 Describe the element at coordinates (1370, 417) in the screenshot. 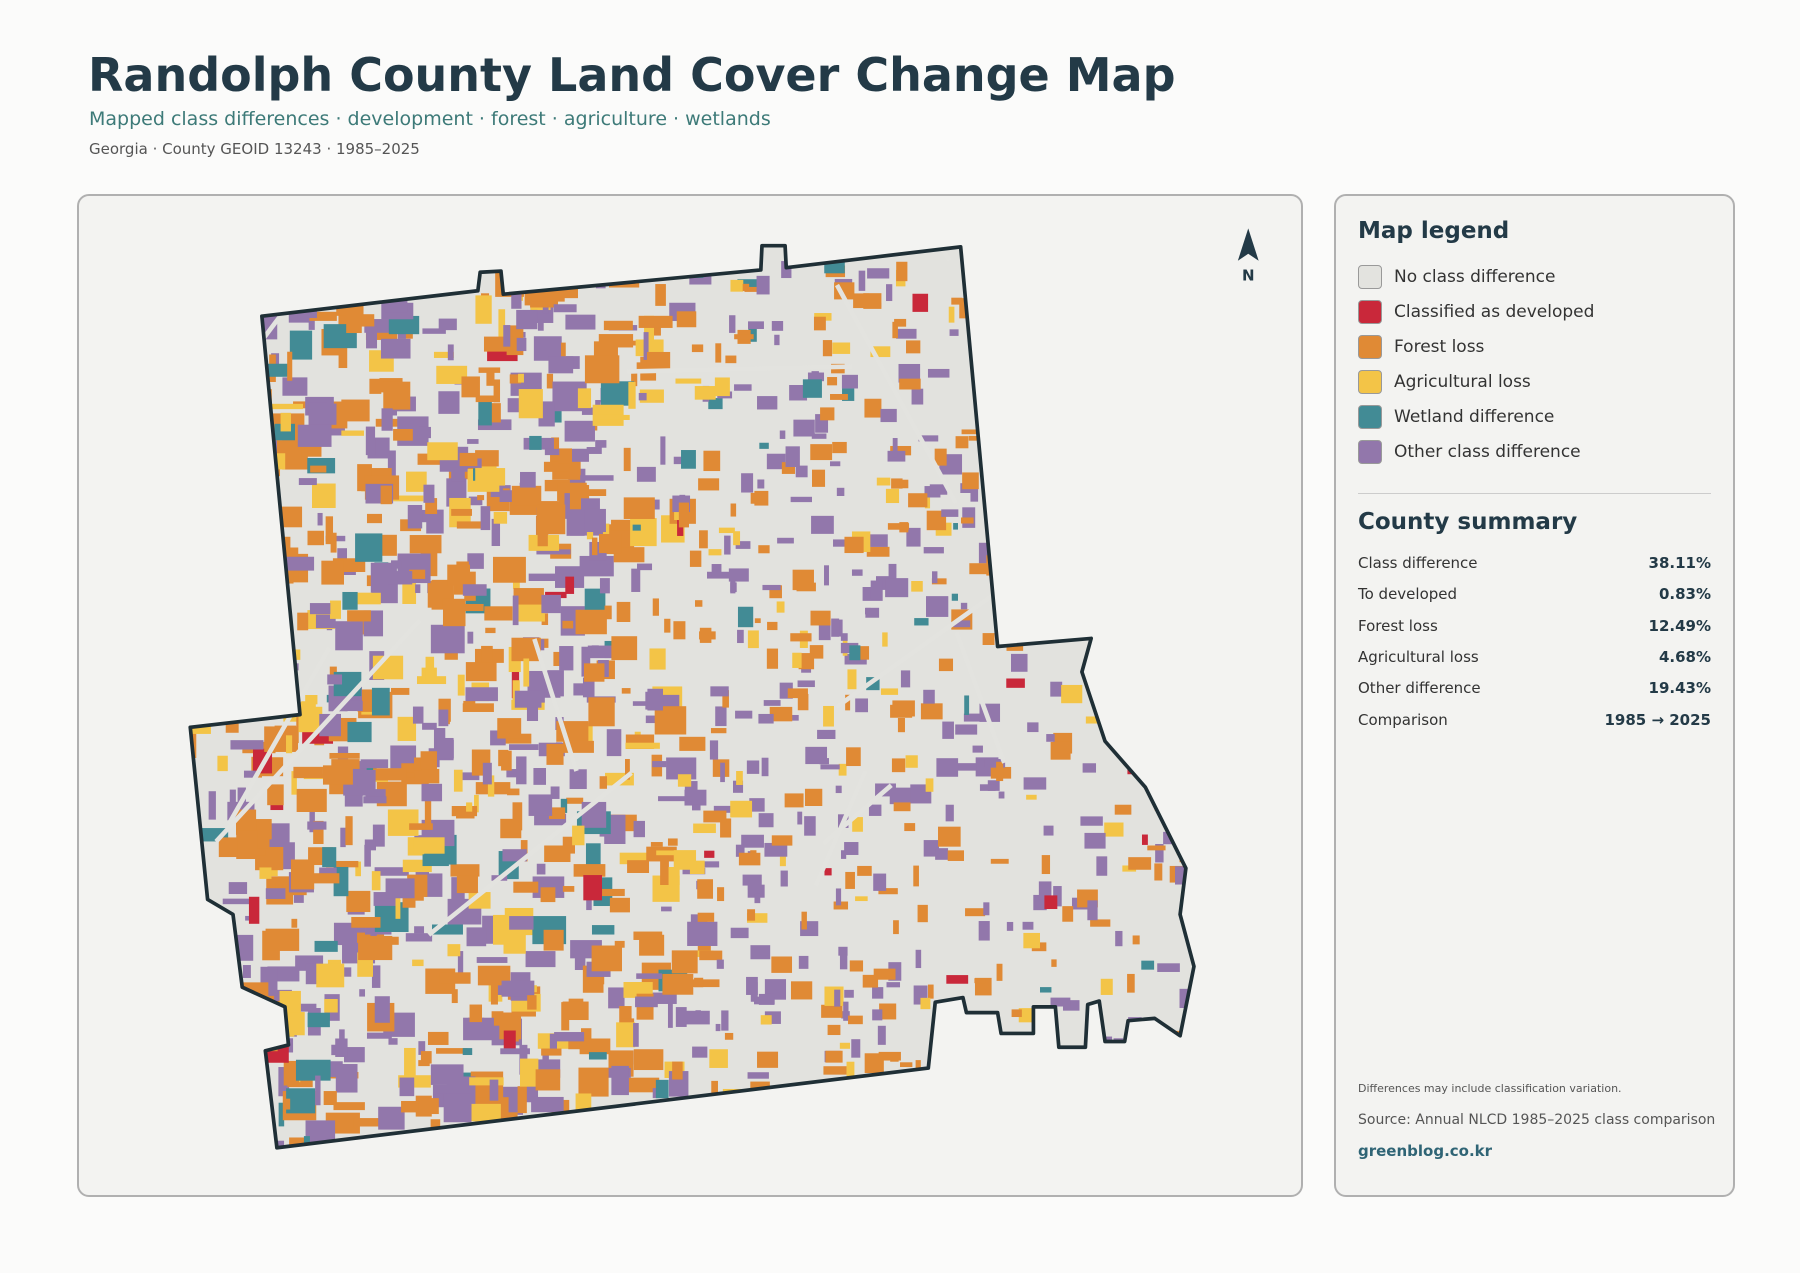

I see `legend-swatch` at that location.